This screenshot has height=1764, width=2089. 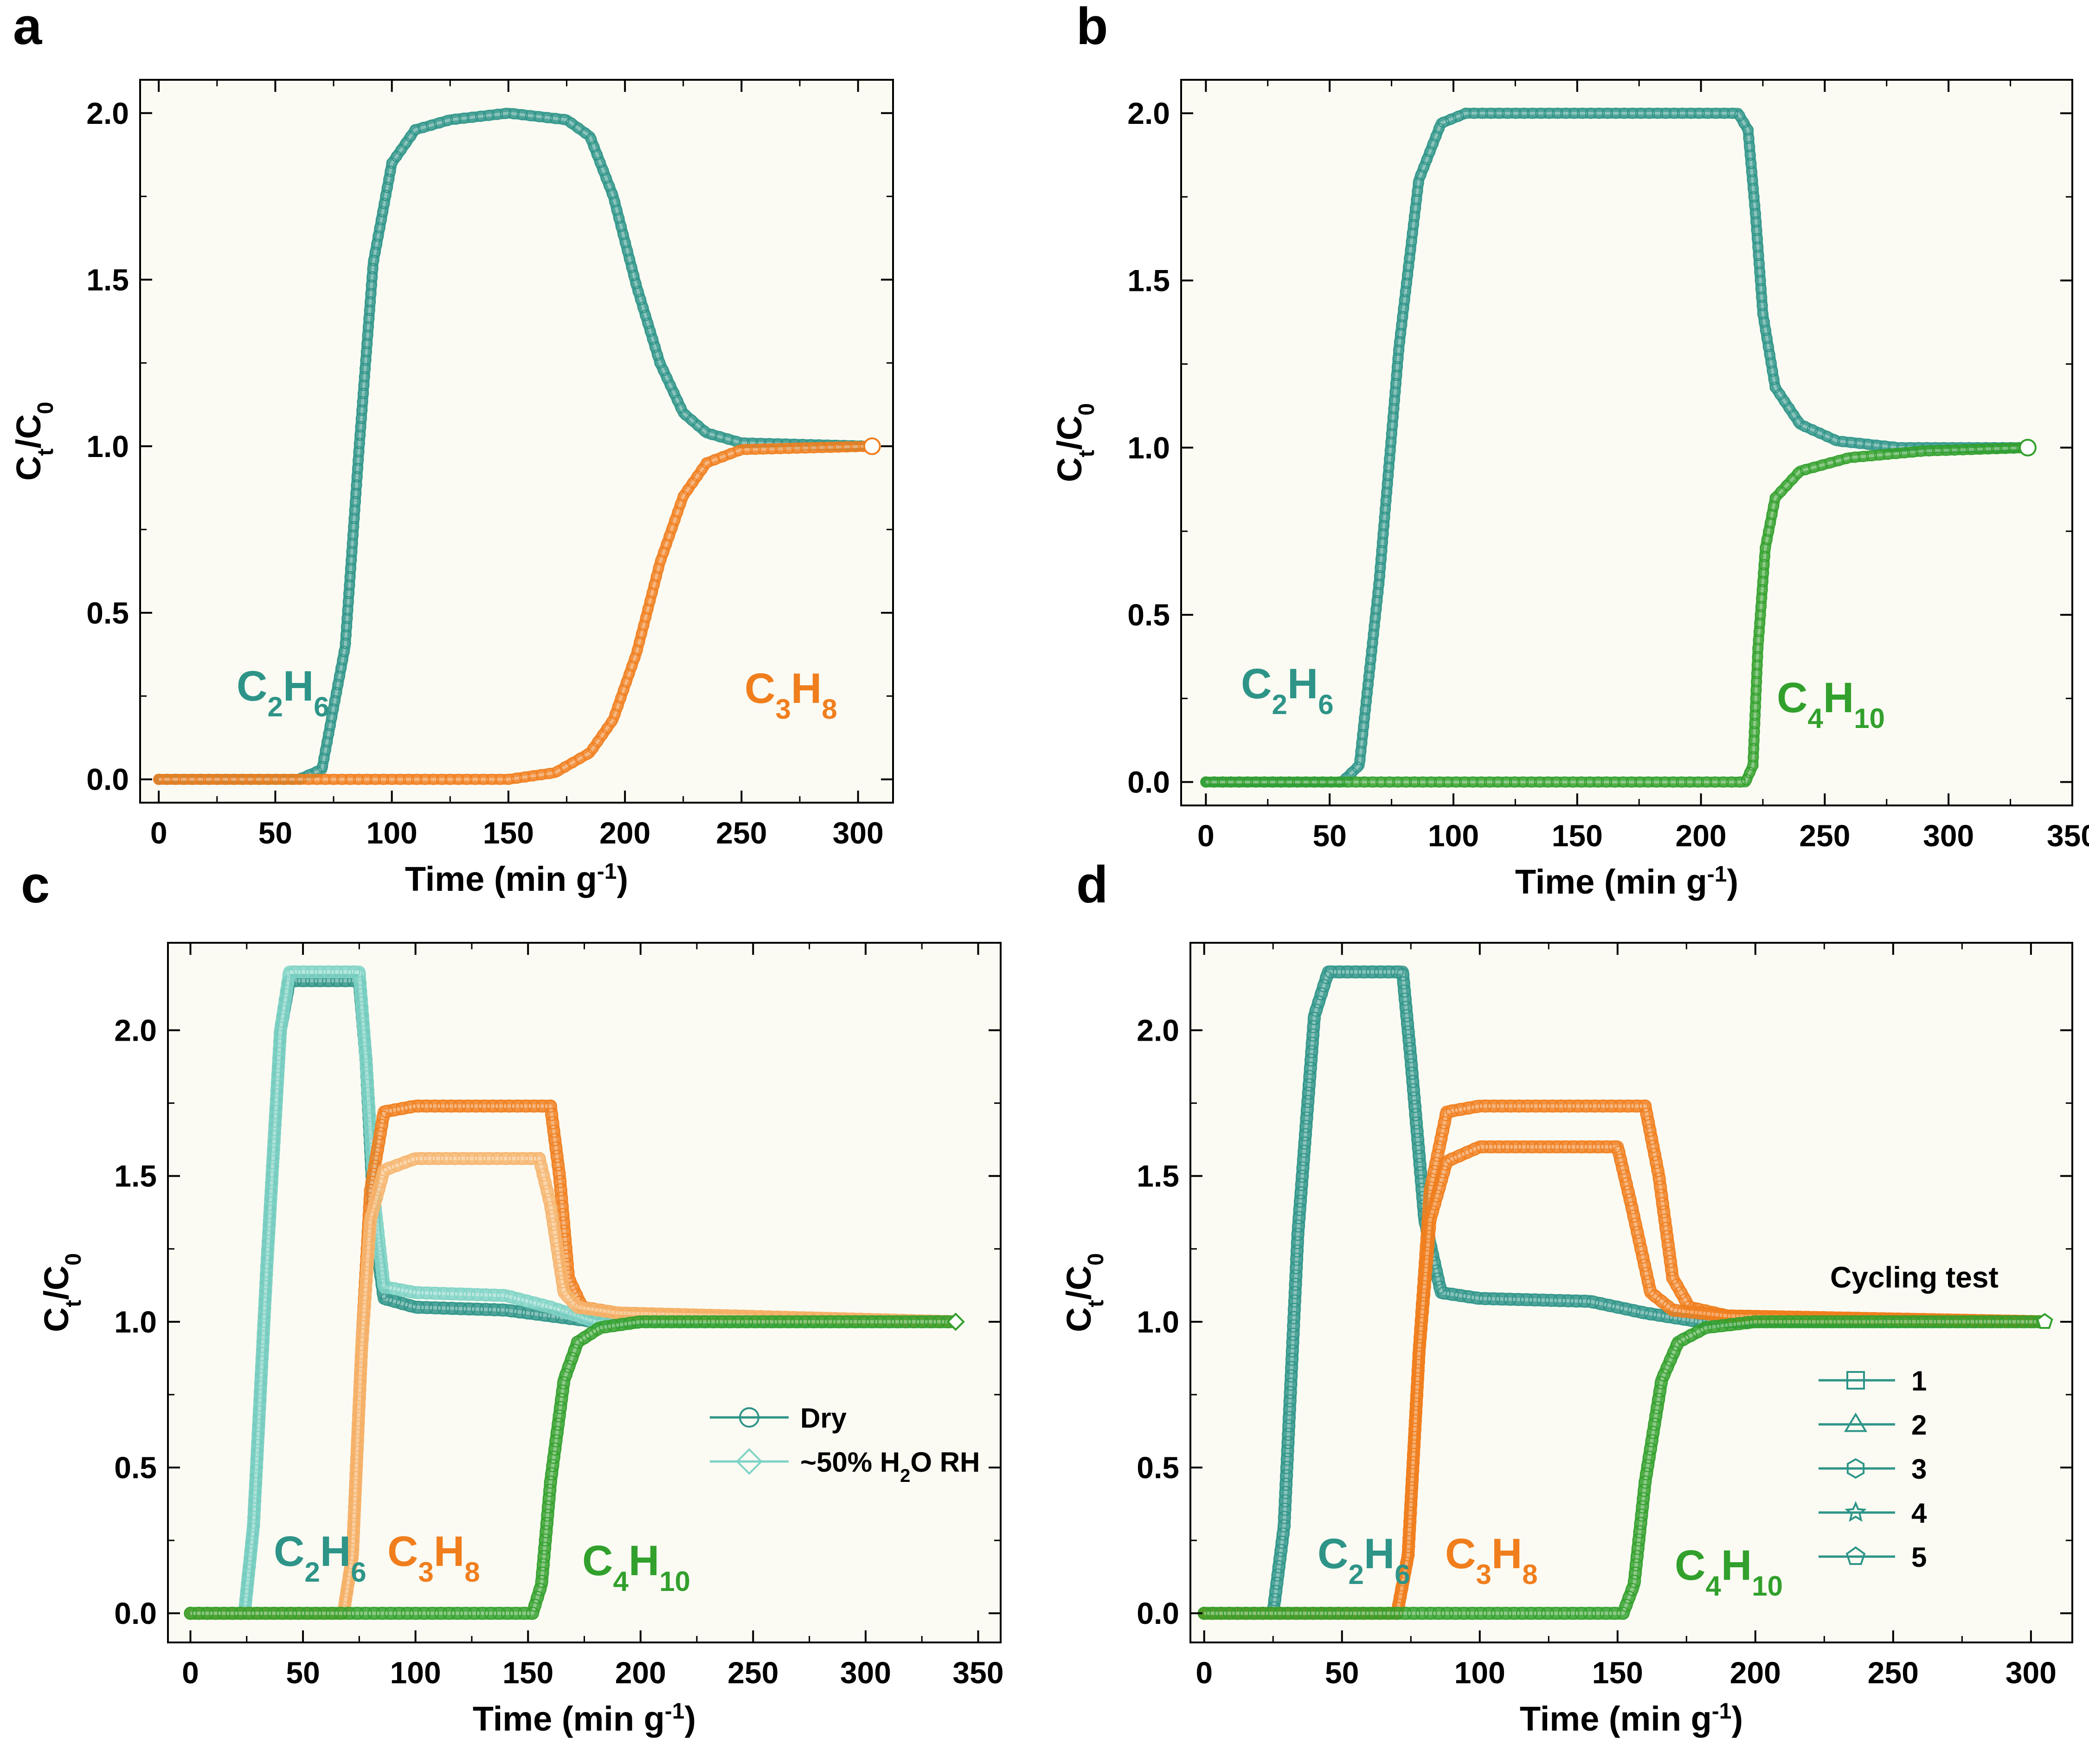 What do you see at coordinates (866, 1673) in the screenshot?
I see `x-tick-label: 300` at bounding box center [866, 1673].